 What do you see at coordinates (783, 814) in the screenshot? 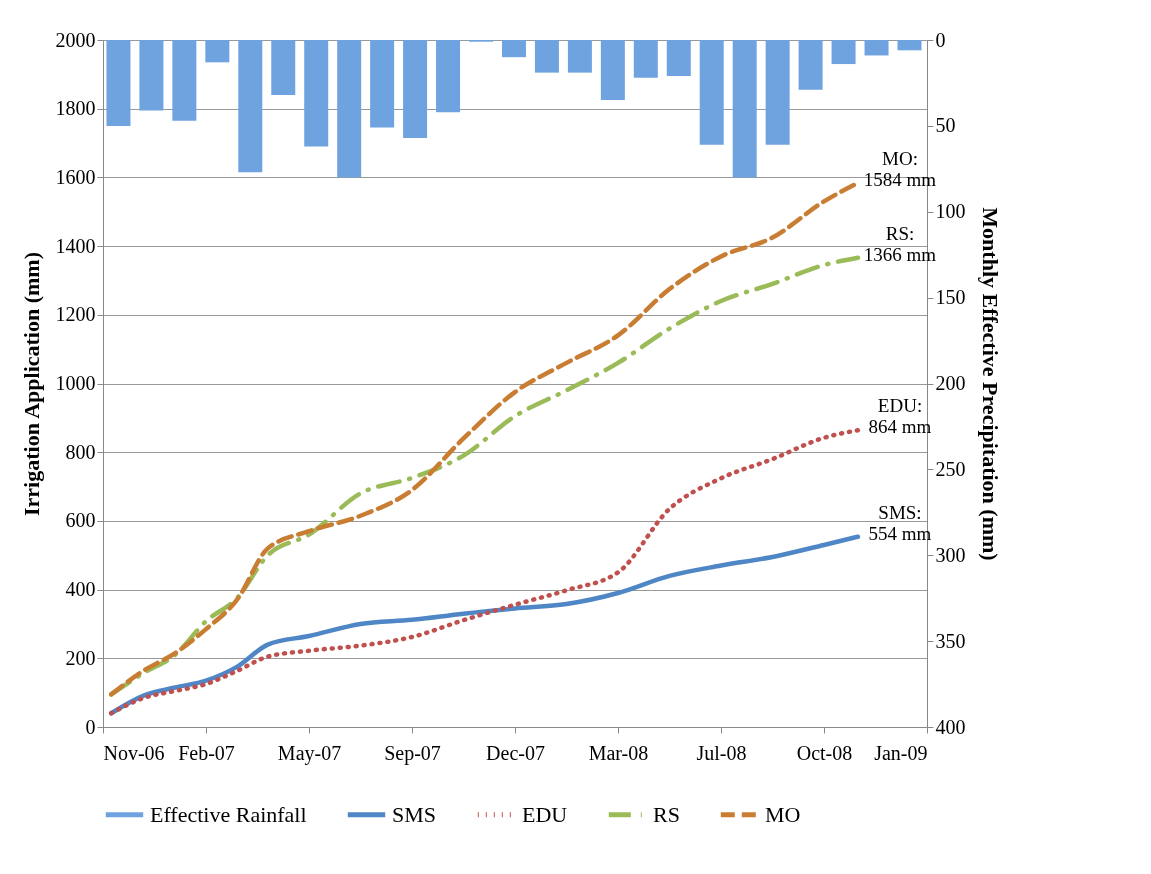
I see `legend-label: MO` at bounding box center [783, 814].